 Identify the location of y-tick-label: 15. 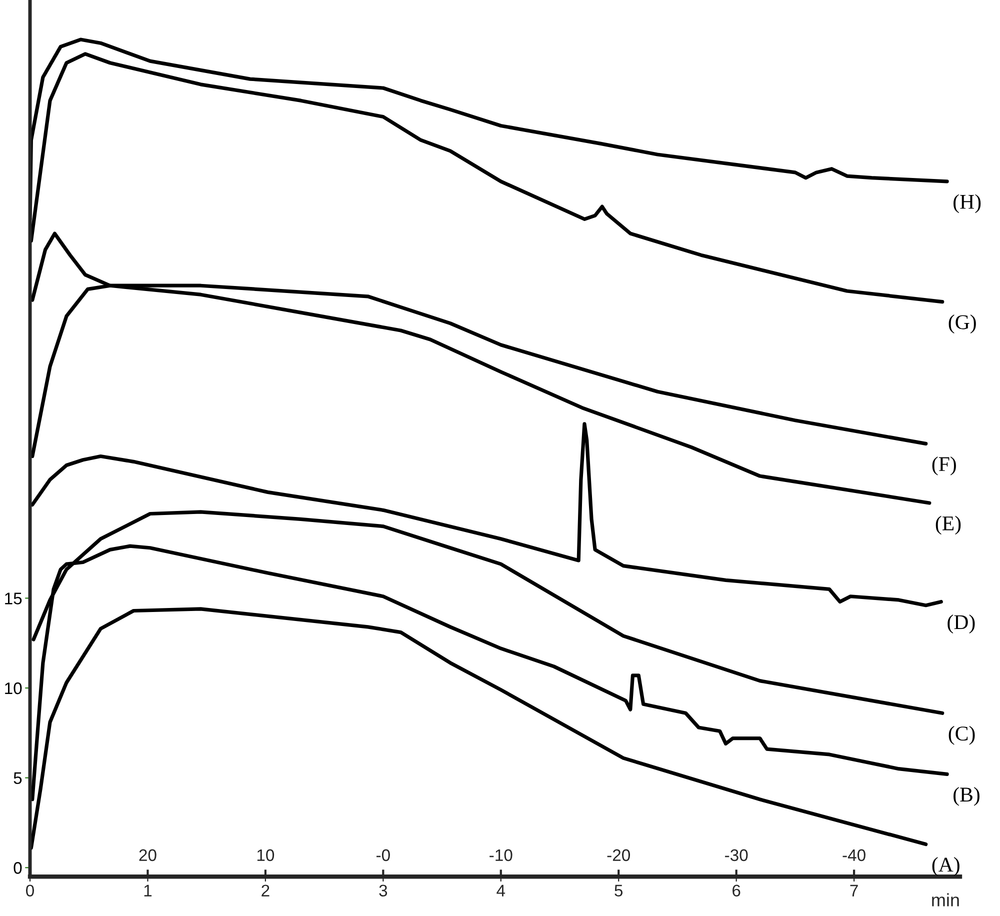
(13, 598).